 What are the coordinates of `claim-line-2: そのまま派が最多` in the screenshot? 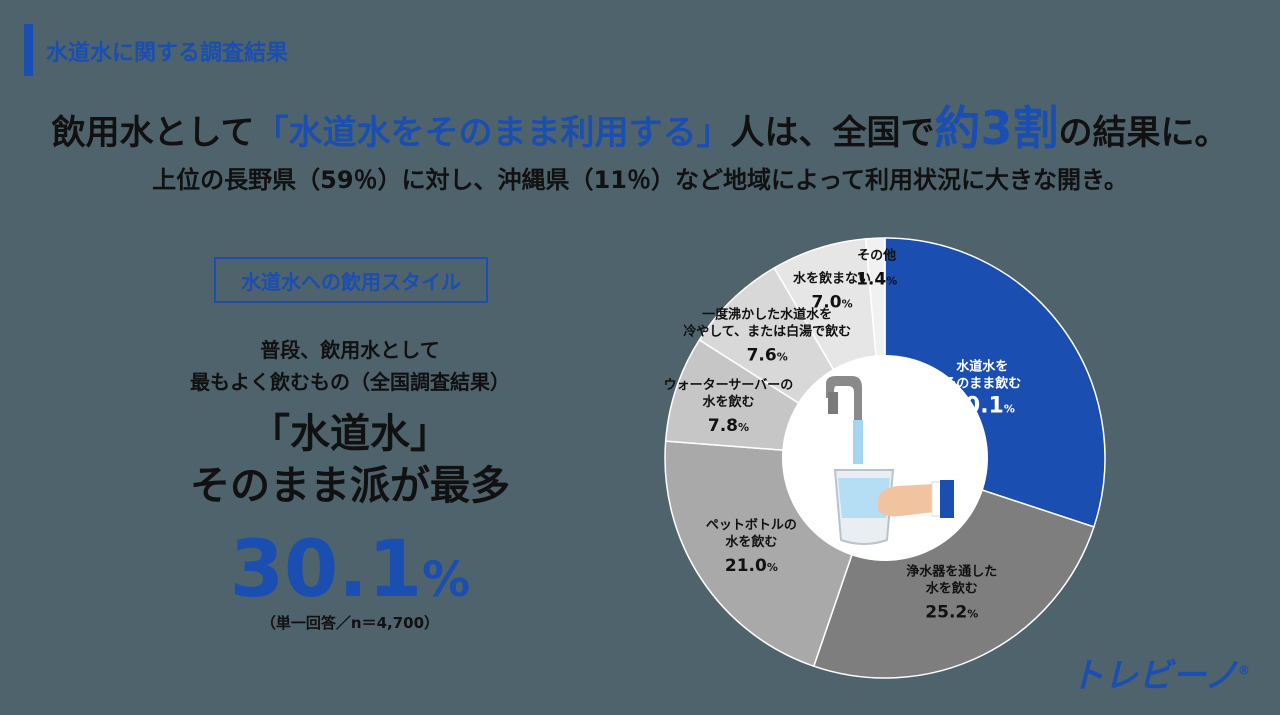 It's located at (350, 486).